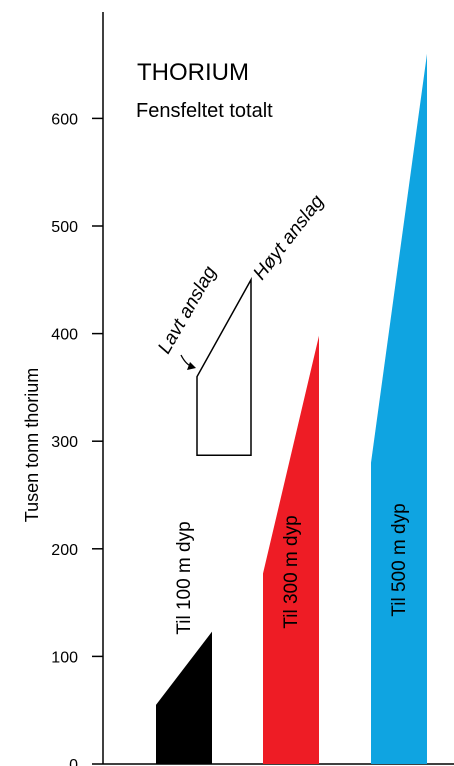  I want to click on chart-subtitle: Fensfeltet totalt, so click(204, 111).